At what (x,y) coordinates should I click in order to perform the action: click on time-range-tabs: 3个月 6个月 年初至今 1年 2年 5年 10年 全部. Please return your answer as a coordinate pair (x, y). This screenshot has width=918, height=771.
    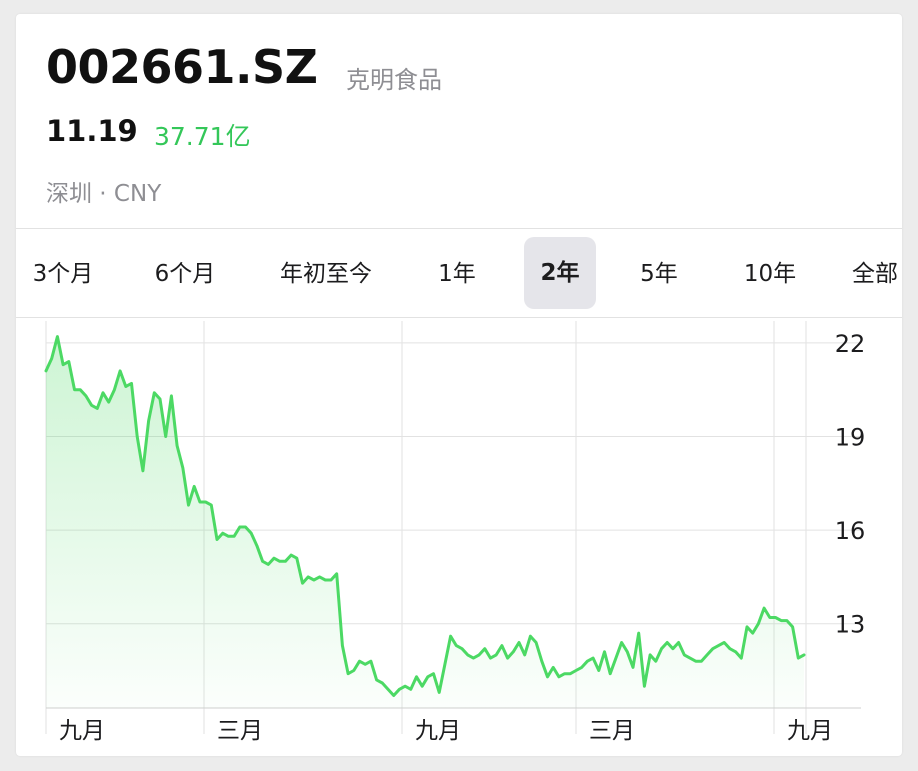
    Looking at the image, I should click on (459, 273).